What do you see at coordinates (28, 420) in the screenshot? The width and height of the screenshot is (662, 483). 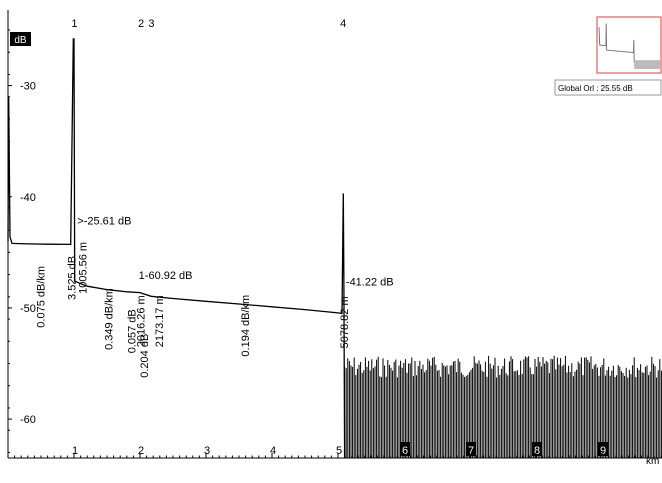 I see `y-tick-label: -60` at bounding box center [28, 420].